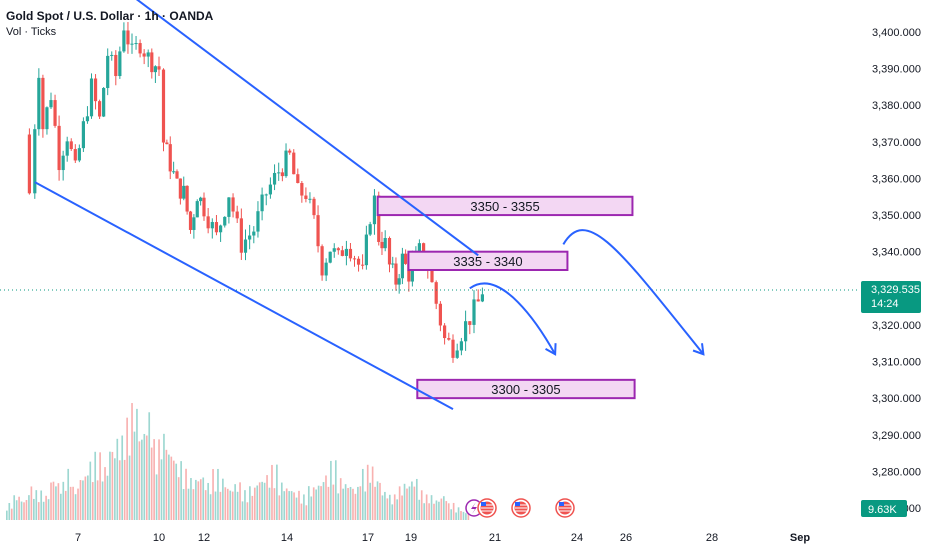 The height and width of the screenshot is (550, 932). Describe the element at coordinates (896, 399) in the screenshot. I see `y-tick-label: 3,300.000` at that location.